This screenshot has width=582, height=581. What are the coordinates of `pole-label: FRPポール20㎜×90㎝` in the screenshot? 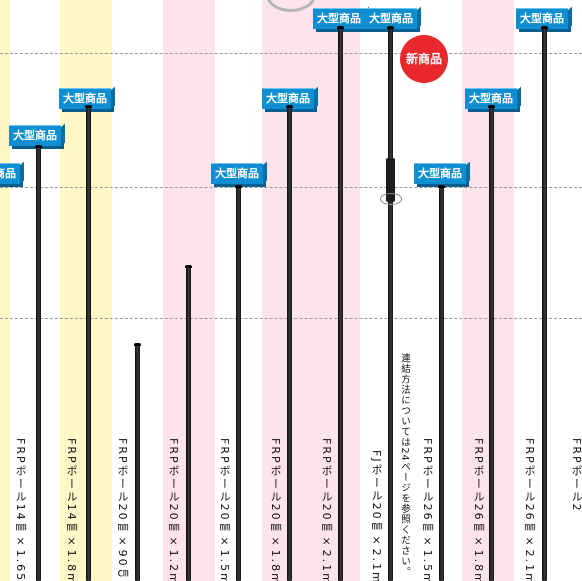 It's located at (122, 509).